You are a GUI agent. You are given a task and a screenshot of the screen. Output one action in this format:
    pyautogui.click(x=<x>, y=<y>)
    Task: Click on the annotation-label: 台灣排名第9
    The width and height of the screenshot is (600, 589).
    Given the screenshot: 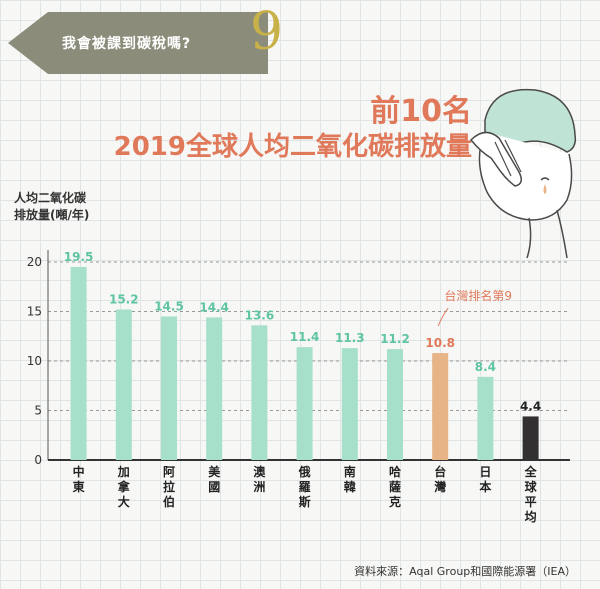 What is the action you would take?
    pyautogui.click(x=478, y=295)
    